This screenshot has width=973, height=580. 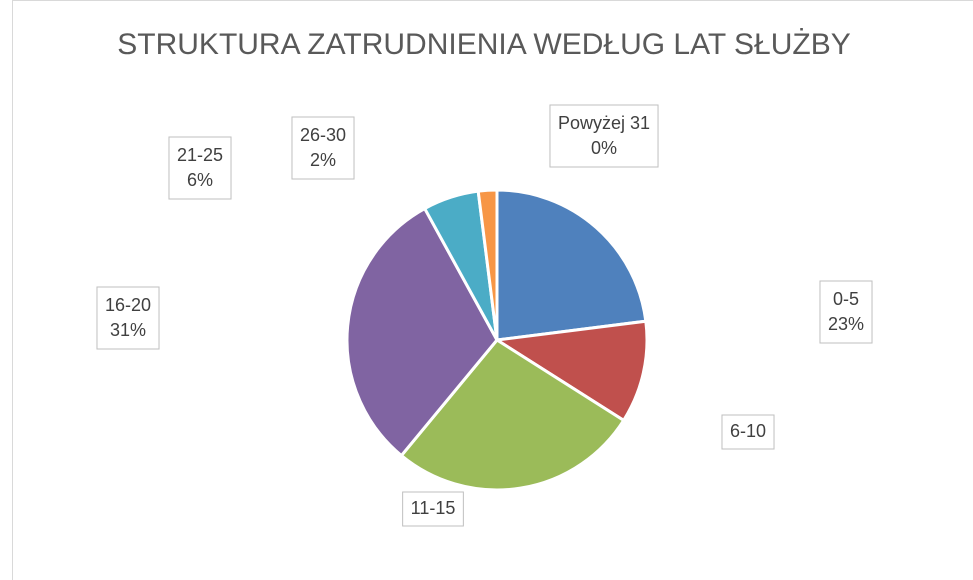 I want to click on data-label: Powyżej 31 0%, so click(x=604, y=136).